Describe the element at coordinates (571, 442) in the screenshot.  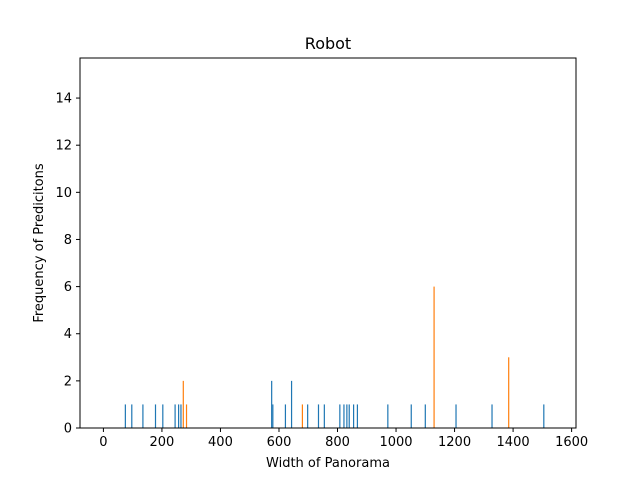
I see `x-tick-label-9: 1600` at that location.